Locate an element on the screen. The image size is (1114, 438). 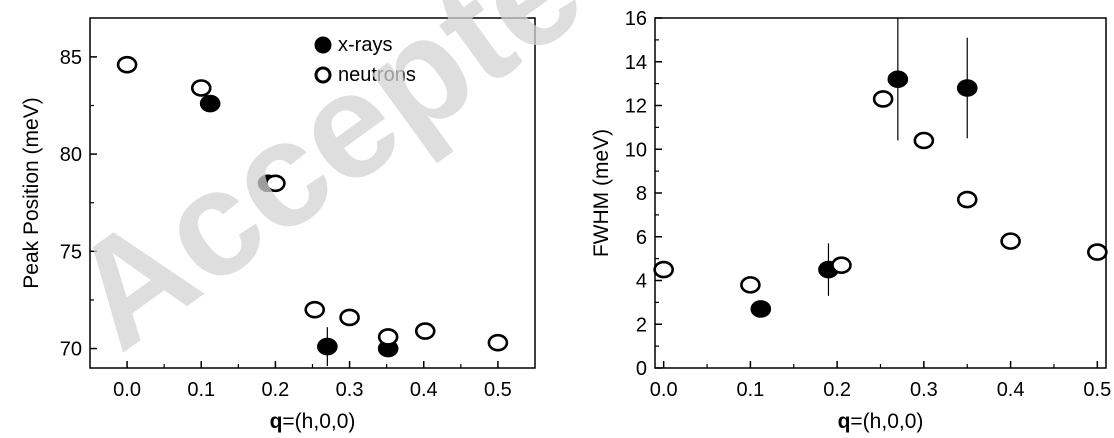
legend-marker-neutrons is located at coordinates (323, 75).